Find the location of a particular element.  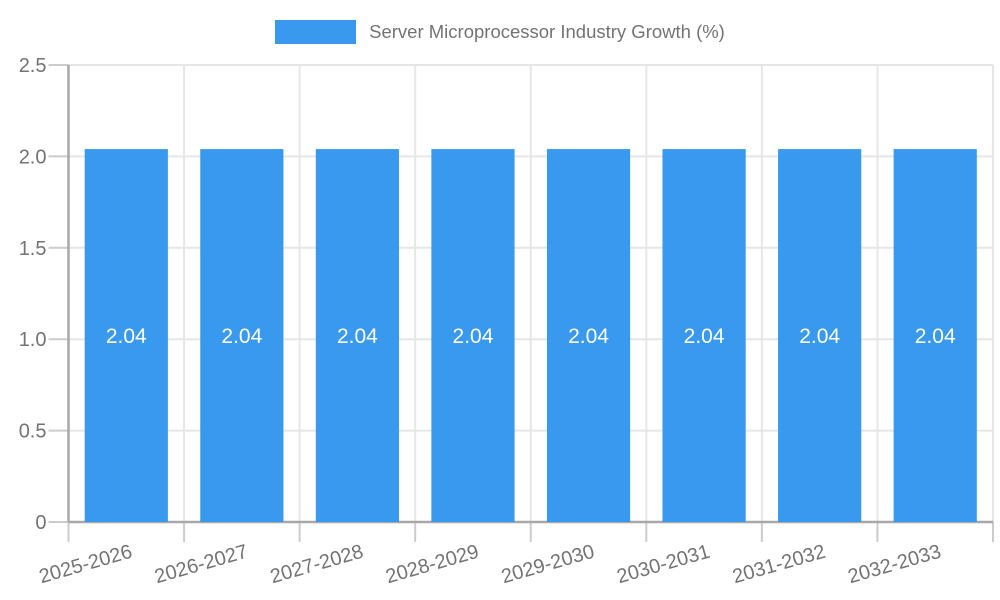

x-axis-tick-label: 2025-2026 is located at coordinates (86, 565).